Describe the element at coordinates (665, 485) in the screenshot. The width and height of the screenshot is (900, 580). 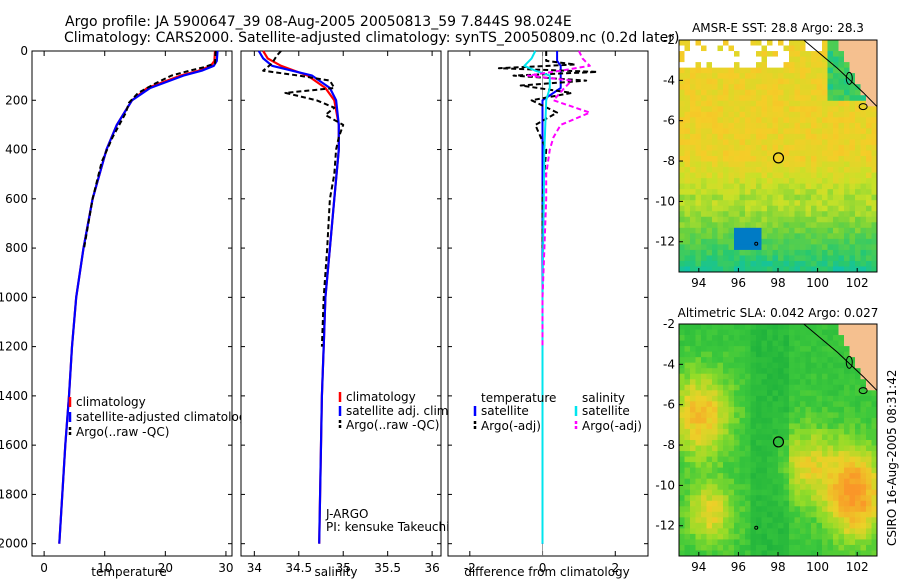
I see `map-y-tick-label: -10` at that location.